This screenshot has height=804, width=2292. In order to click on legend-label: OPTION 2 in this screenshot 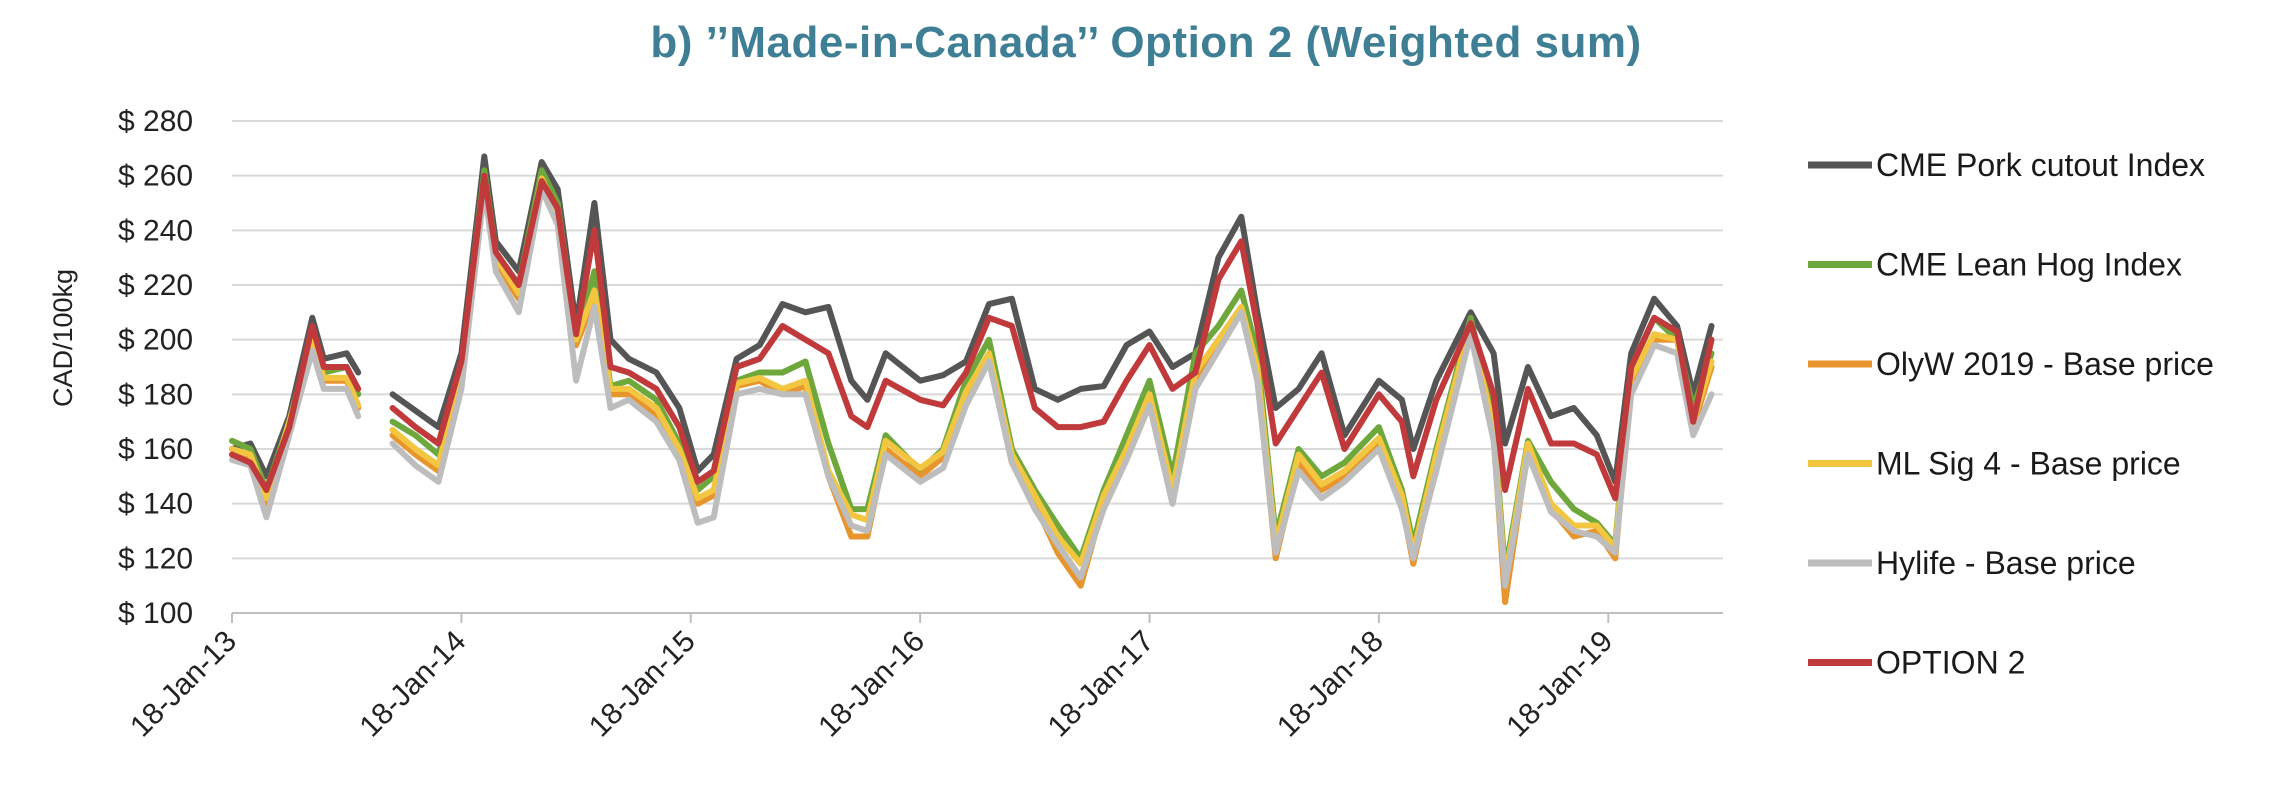, I will do `click(1950, 663)`.